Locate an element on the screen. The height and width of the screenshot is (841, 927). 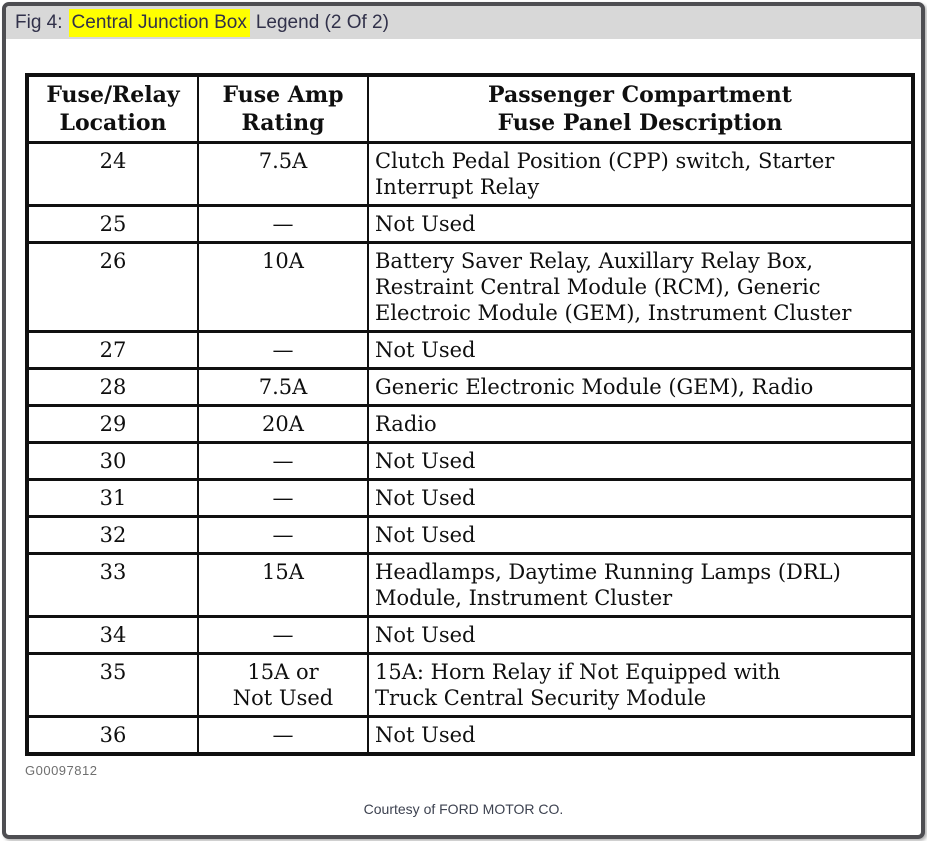
fuse-rating-cell: 20A is located at coordinates (283, 424).